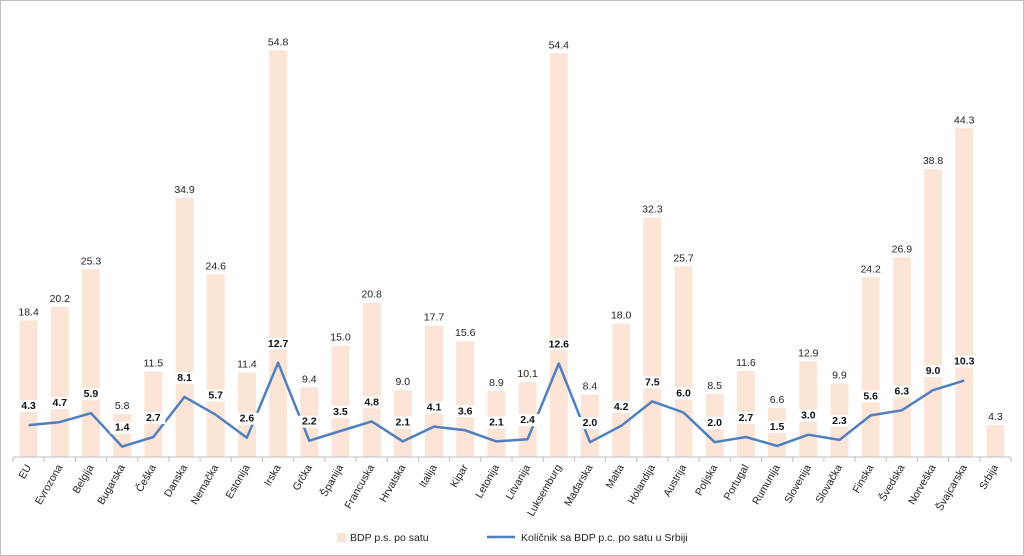 The width and height of the screenshot is (1024, 556). I want to click on category-label-8: Irska, so click(273, 475).